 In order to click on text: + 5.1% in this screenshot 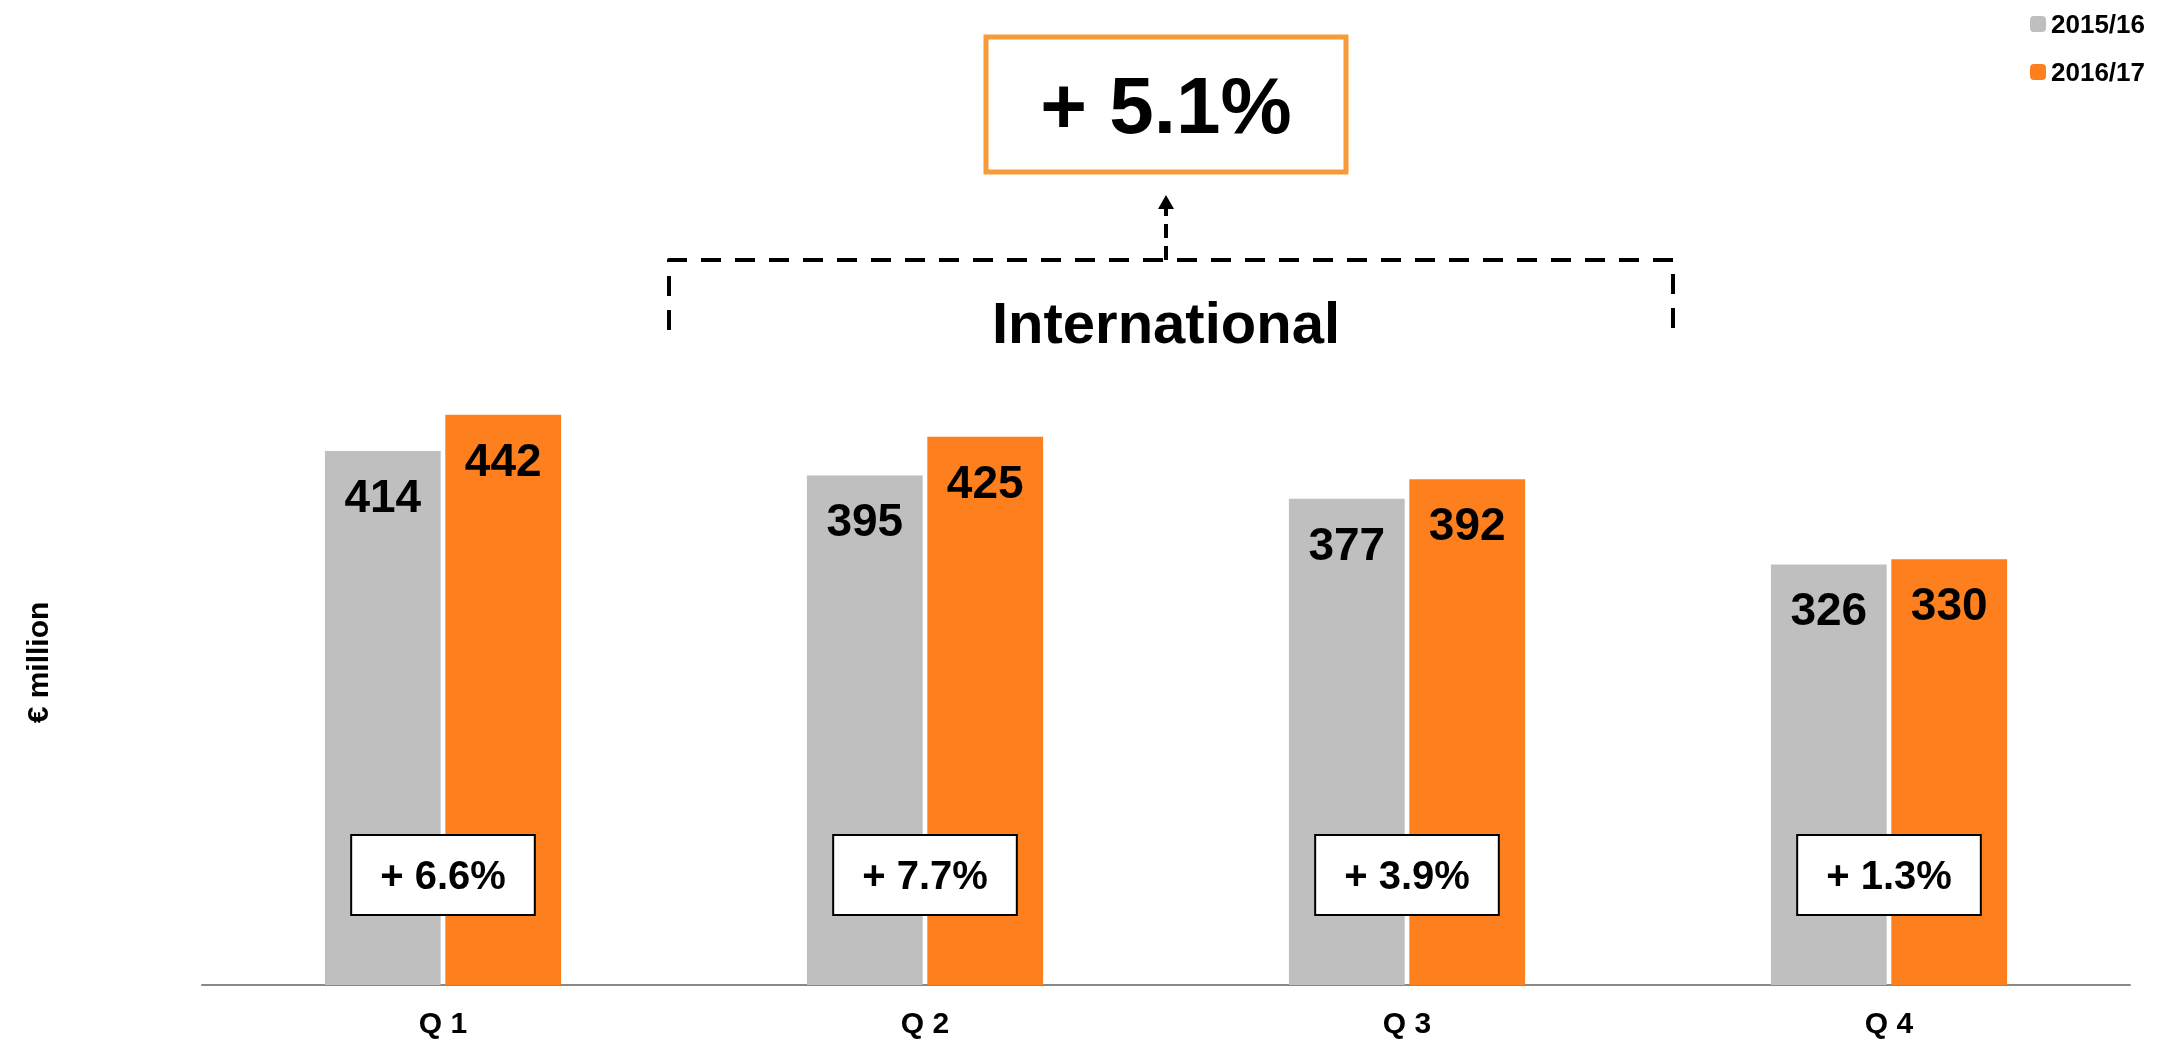, I will do `click(1166, 105)`.